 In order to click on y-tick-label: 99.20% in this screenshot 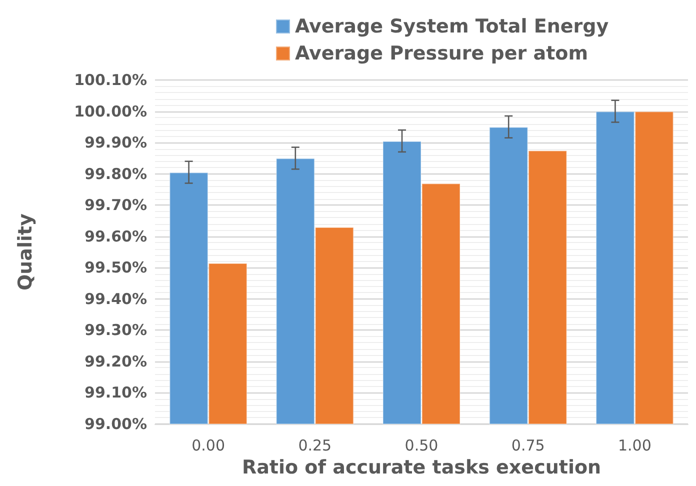, I will do `click(115, 361)`.